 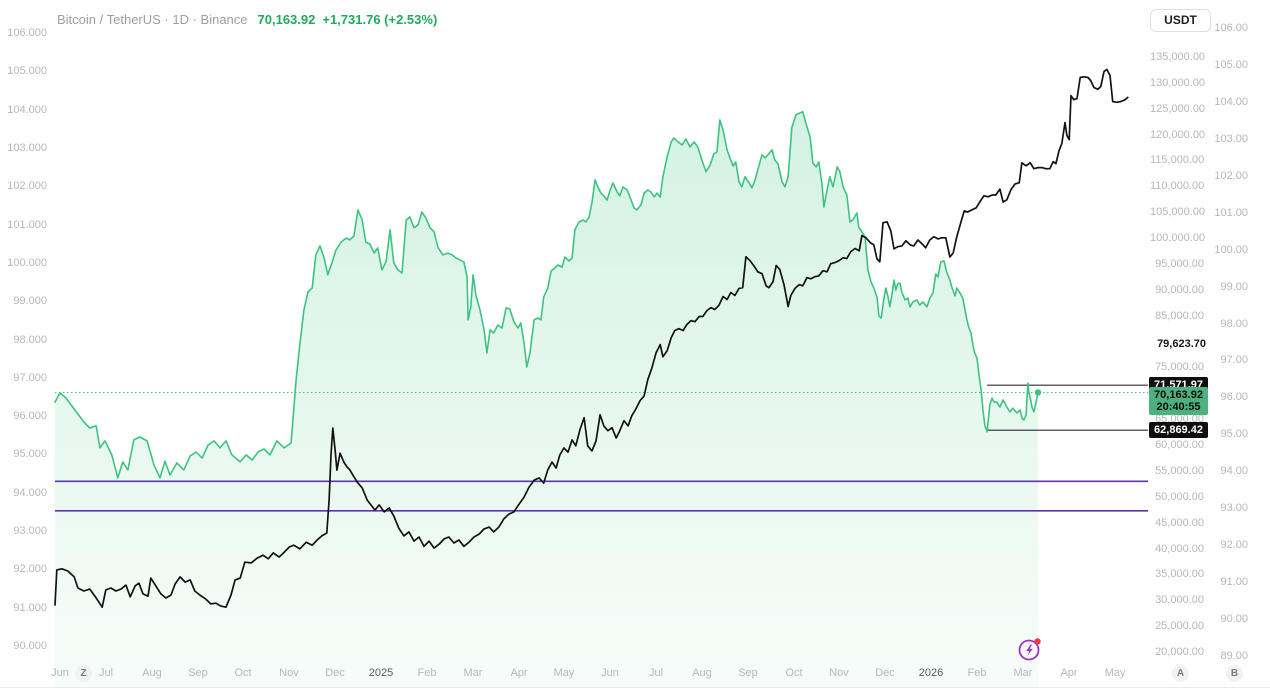 What do you see at coordinates (30, 340) in the screenshot?
I see `price-tick-z: 98.000` at bounding box center [30, 340].